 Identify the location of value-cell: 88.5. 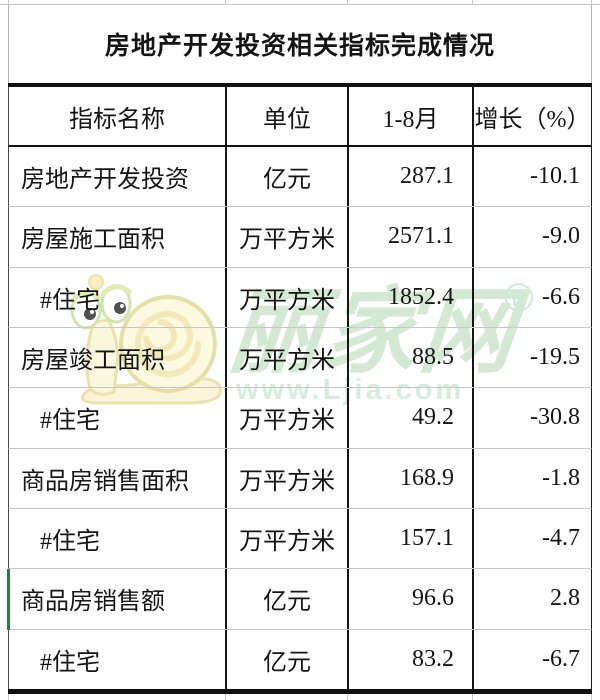
(409, 357).